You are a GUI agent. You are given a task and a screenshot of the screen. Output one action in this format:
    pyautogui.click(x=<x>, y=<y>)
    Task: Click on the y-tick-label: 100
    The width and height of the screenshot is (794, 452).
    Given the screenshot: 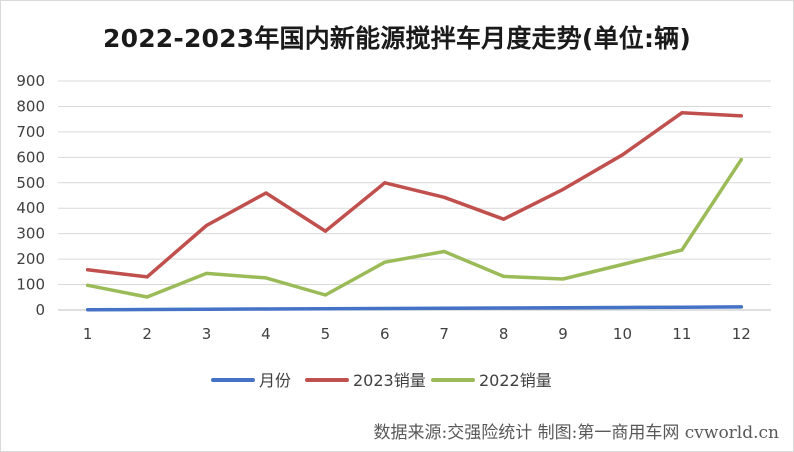 What is the action you would take?
    pyautogui.click(x=30, y=285)
    